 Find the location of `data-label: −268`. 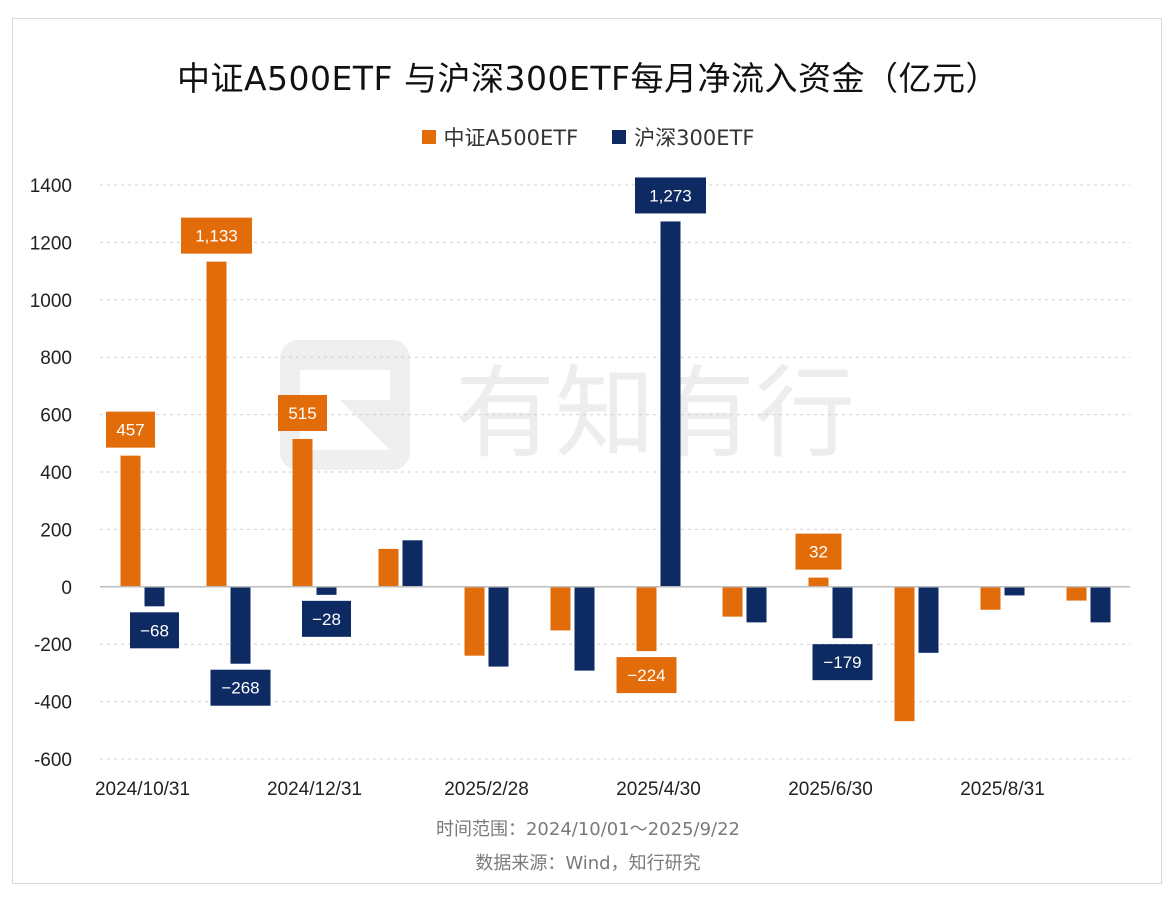

data-label: −268 is located at coordinates (240, 688).